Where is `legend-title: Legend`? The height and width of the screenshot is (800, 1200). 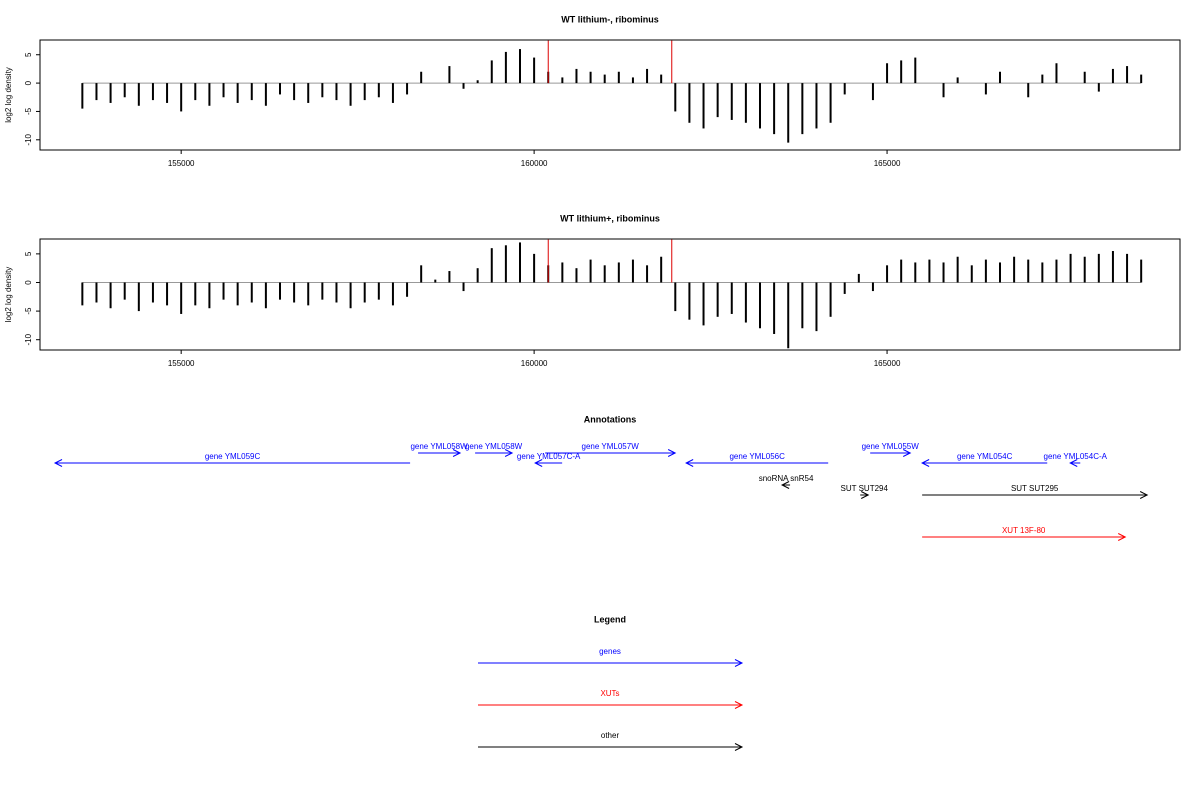
legend-title: Legend is located at coordinates (610, 619).